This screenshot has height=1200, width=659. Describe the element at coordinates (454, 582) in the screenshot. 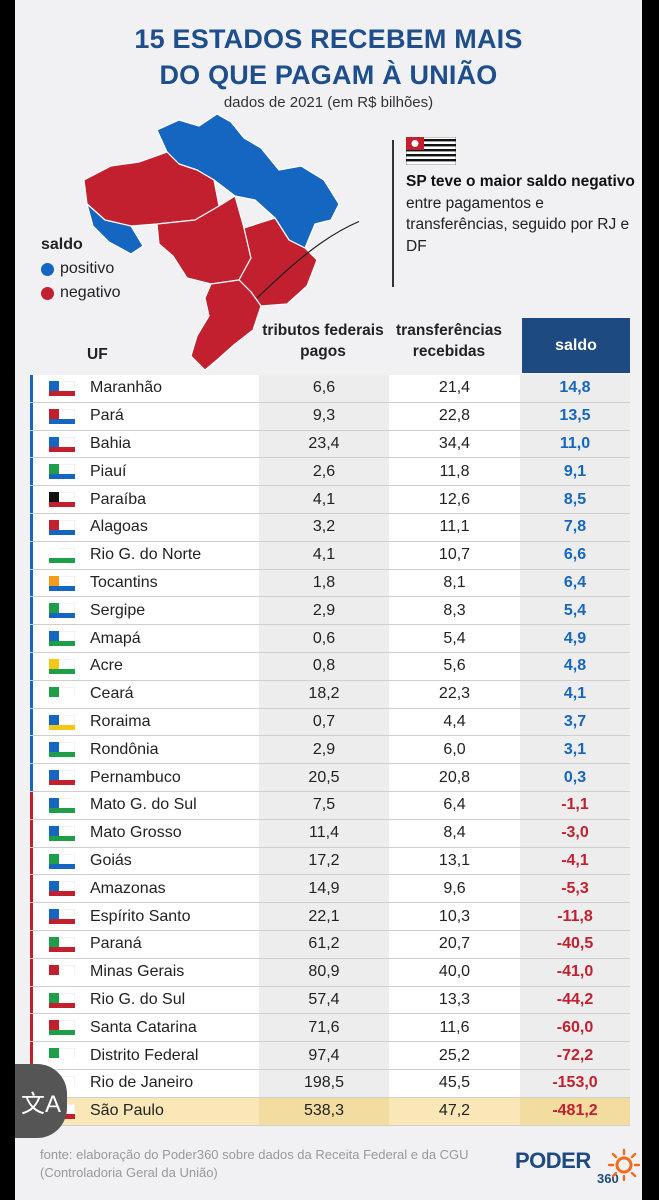

I see `transferencias-value: 8,1` at that location.